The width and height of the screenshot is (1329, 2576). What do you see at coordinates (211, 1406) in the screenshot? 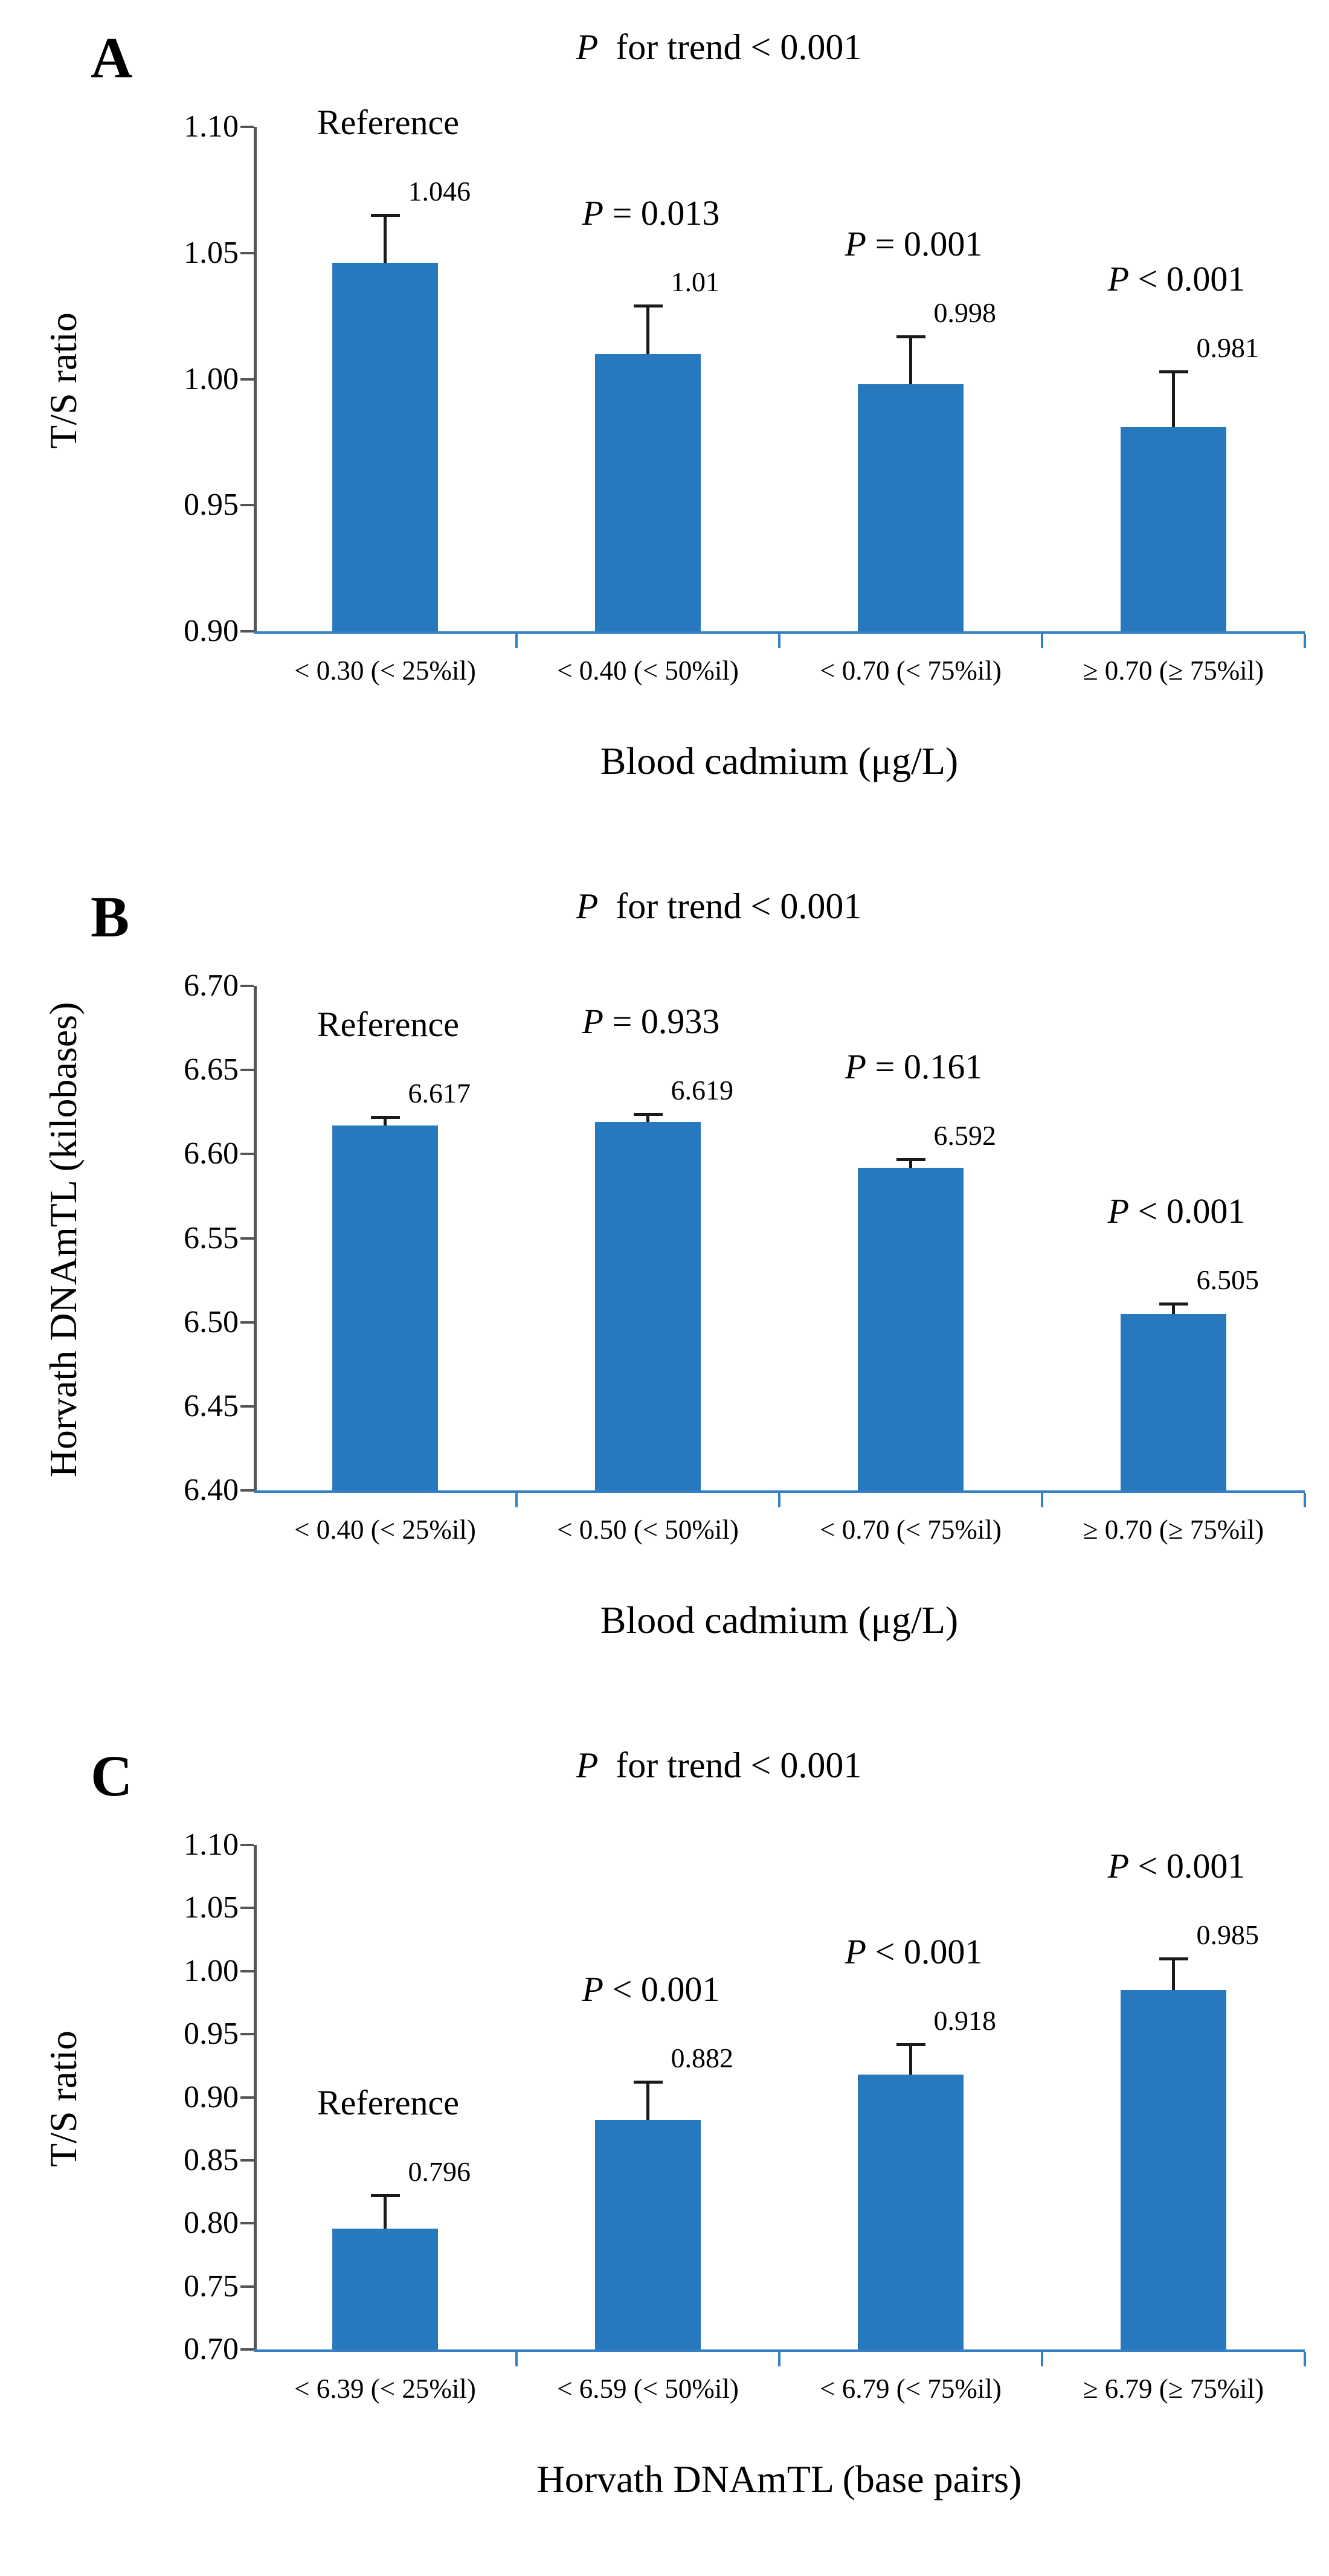
I see `y-tick-label: 6.45` at bounding box center [211, 1406].